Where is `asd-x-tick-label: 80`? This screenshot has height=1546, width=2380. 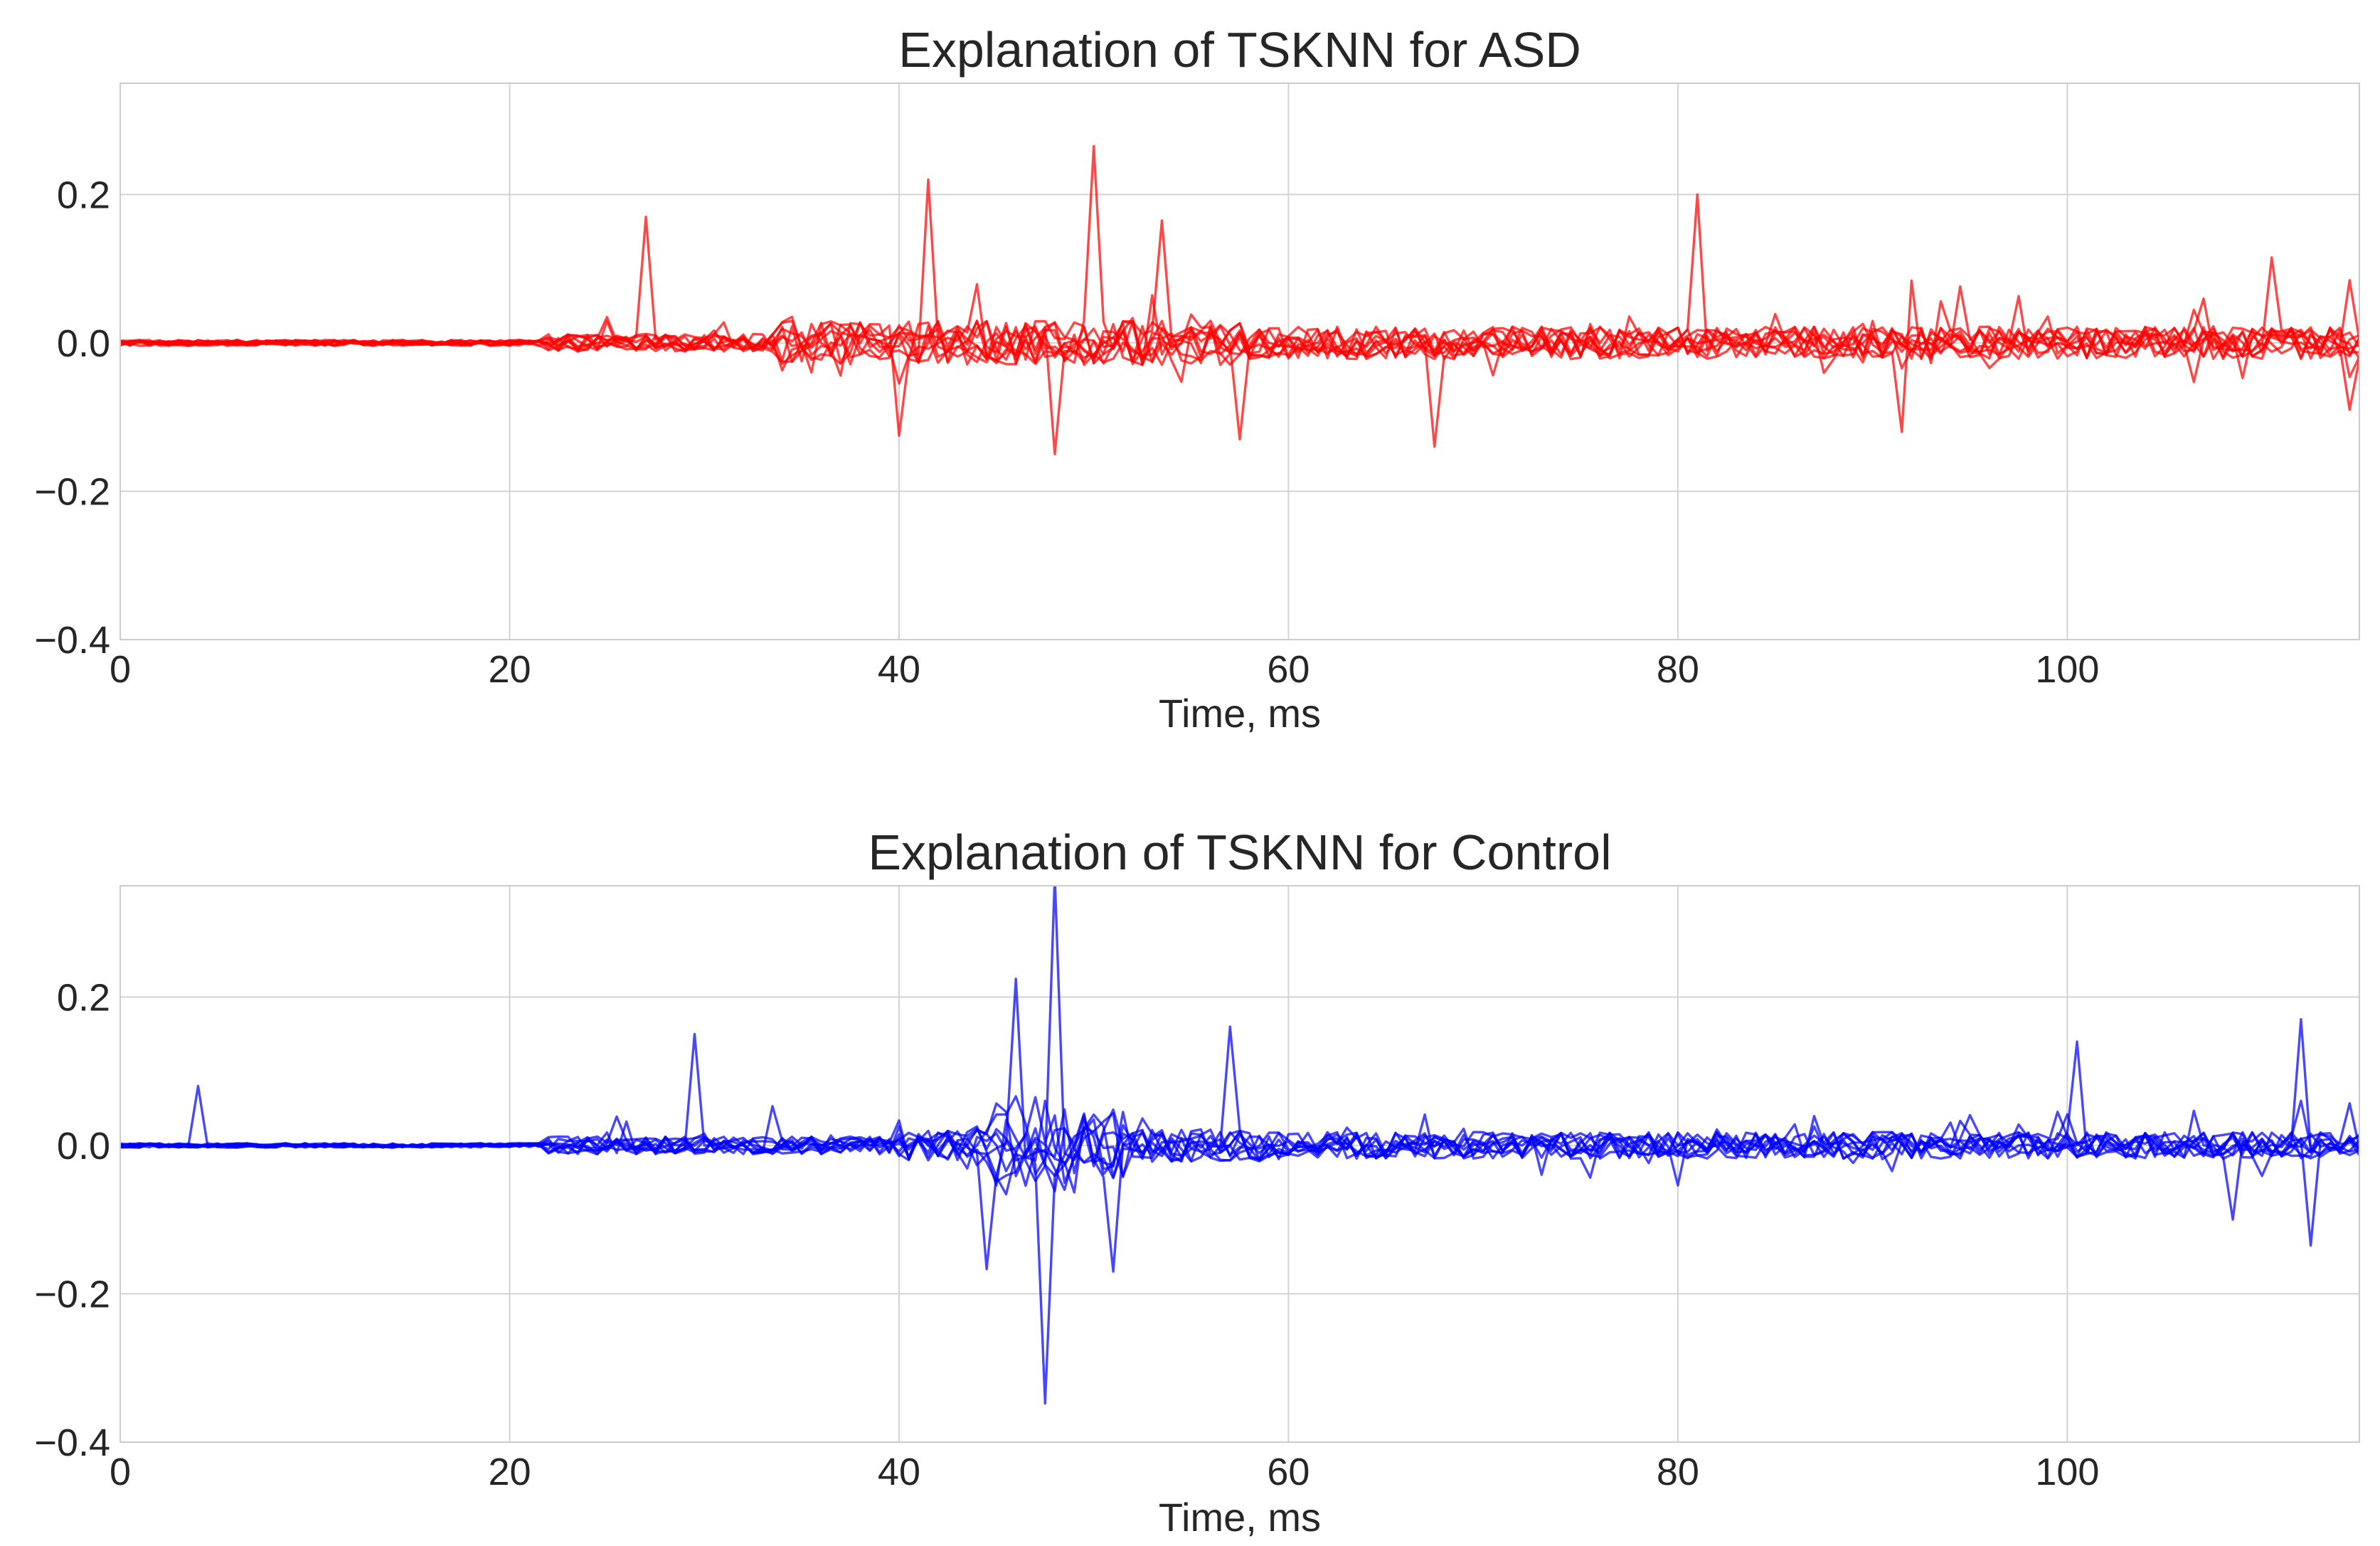 asd-x-tick-label: 80 is located at coordinates (1678, 669).